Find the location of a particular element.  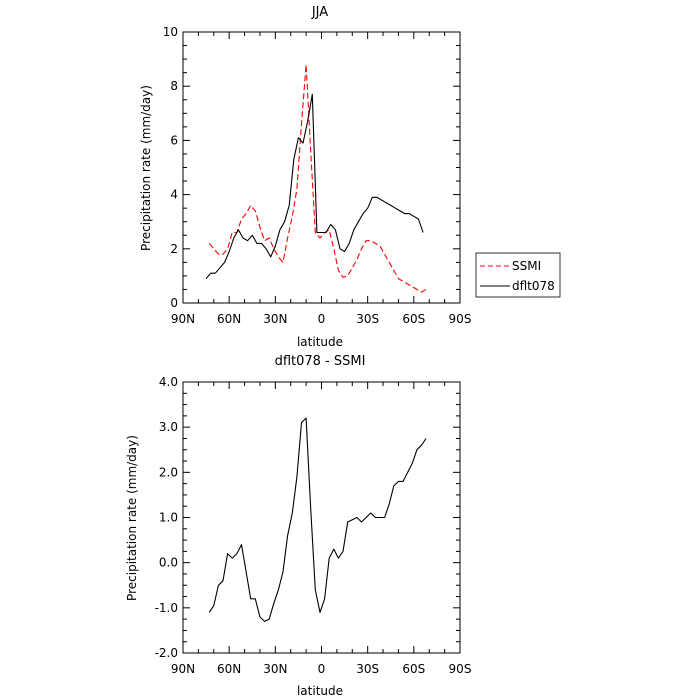

bottom-chart-xlabel: latitude is located at coordinates (320, 691).